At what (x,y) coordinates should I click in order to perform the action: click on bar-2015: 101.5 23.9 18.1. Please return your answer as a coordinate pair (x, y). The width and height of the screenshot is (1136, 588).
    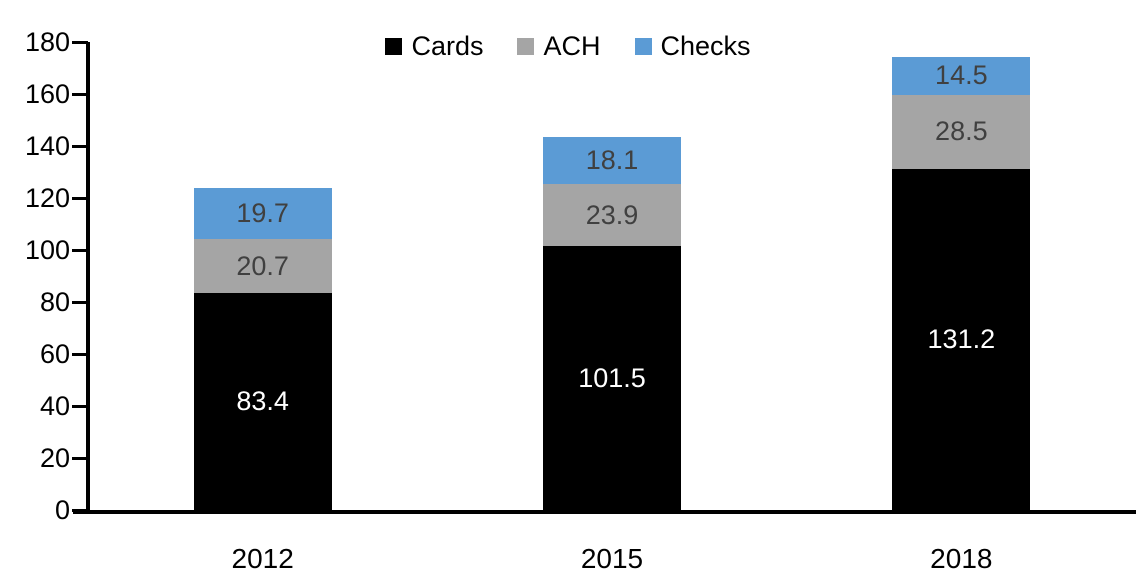
    Looking at the image, I should click on (612, 323).